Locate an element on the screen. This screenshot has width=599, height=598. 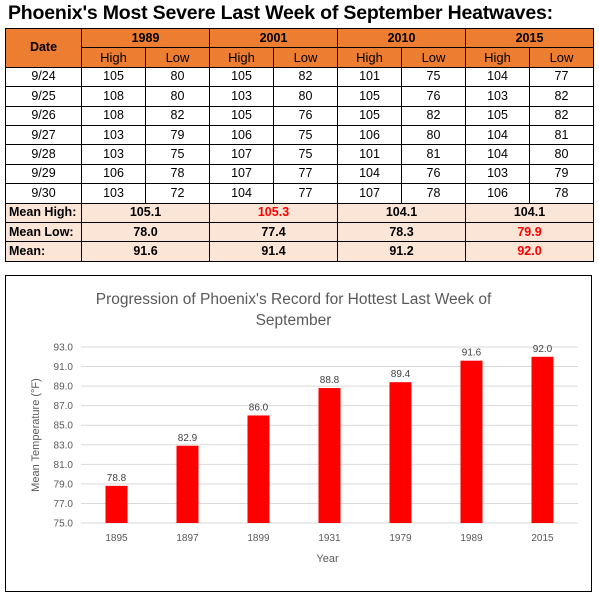
data-label: 86.0 is located at coordinates (259, 407).